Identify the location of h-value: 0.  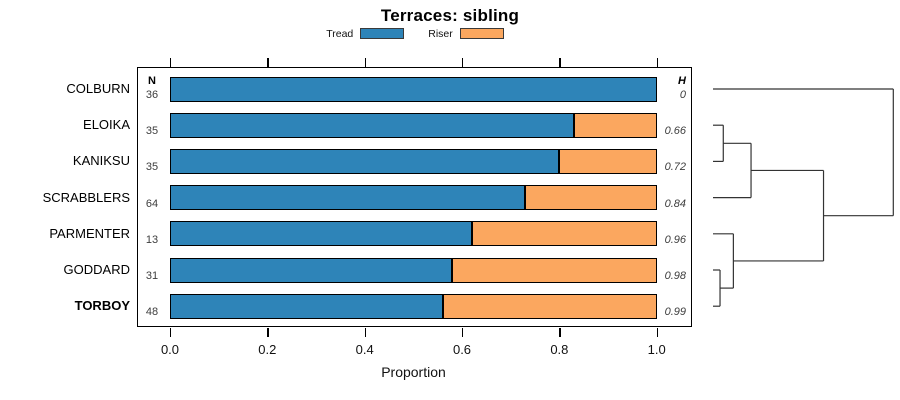
(682, 95).